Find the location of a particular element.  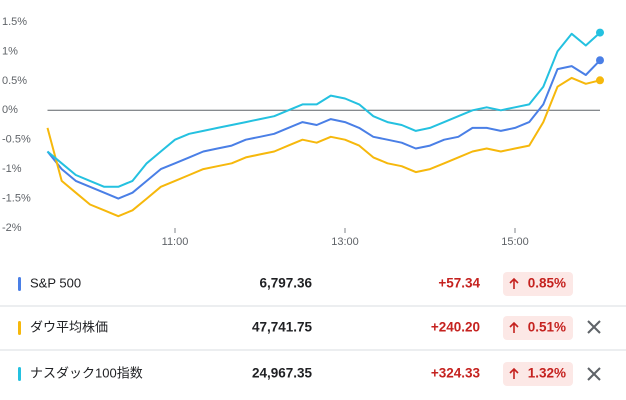

y-tick-label: 1.5% is located at coordinates (14, 22).